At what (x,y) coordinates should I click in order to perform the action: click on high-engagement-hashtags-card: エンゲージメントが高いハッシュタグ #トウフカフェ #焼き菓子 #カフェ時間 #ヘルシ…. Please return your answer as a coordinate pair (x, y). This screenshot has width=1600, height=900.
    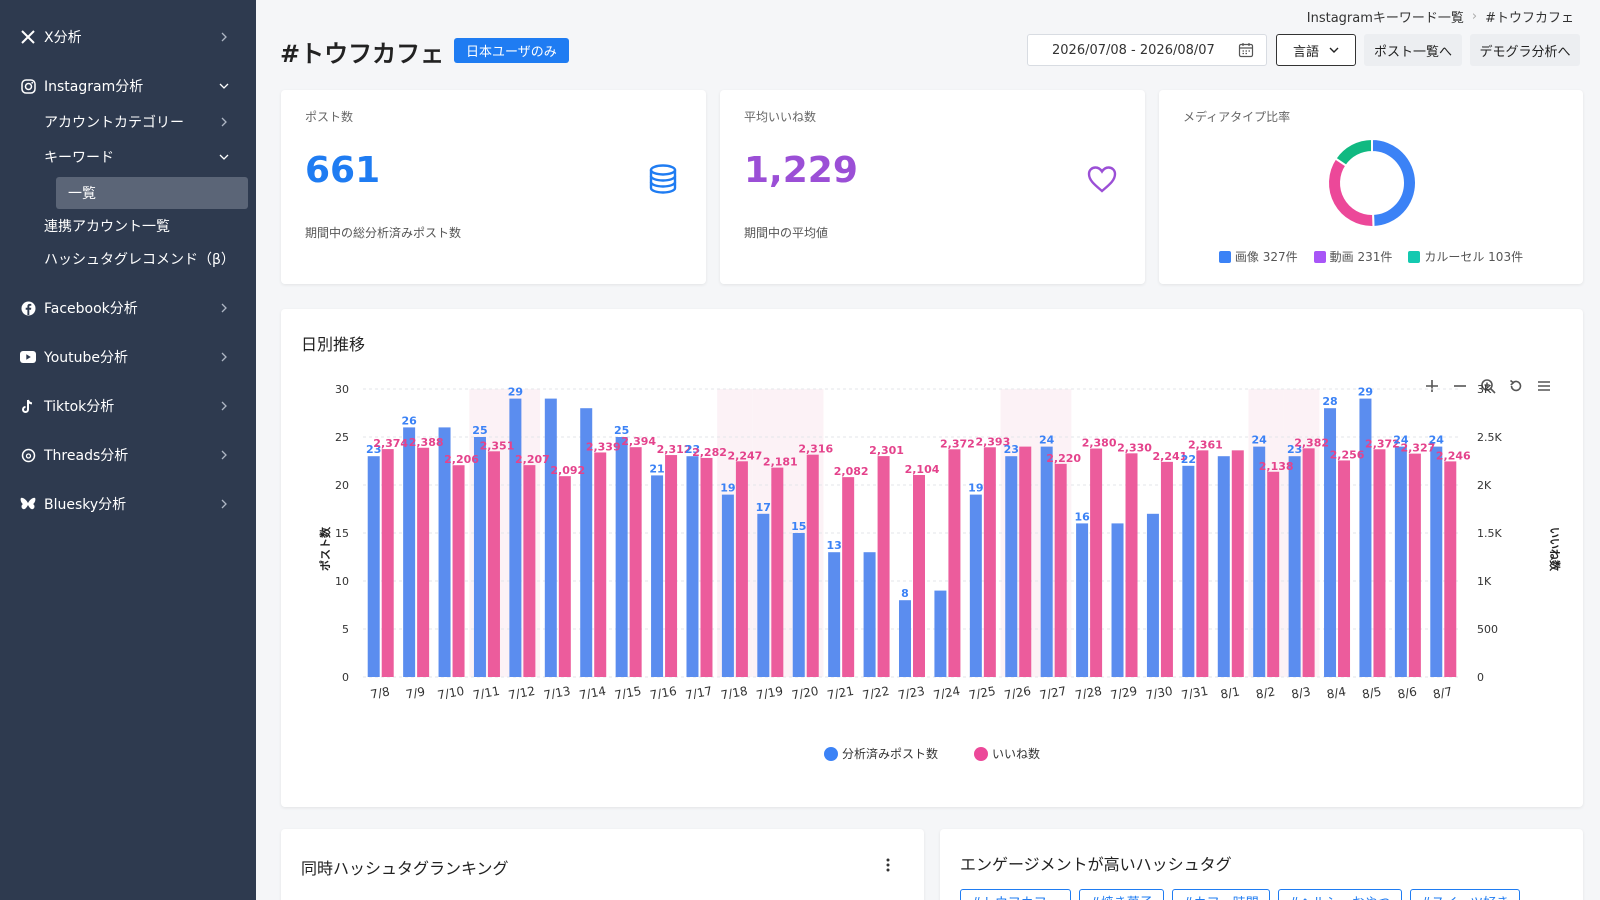
    Looking at the image, I should click on (1261, 864).